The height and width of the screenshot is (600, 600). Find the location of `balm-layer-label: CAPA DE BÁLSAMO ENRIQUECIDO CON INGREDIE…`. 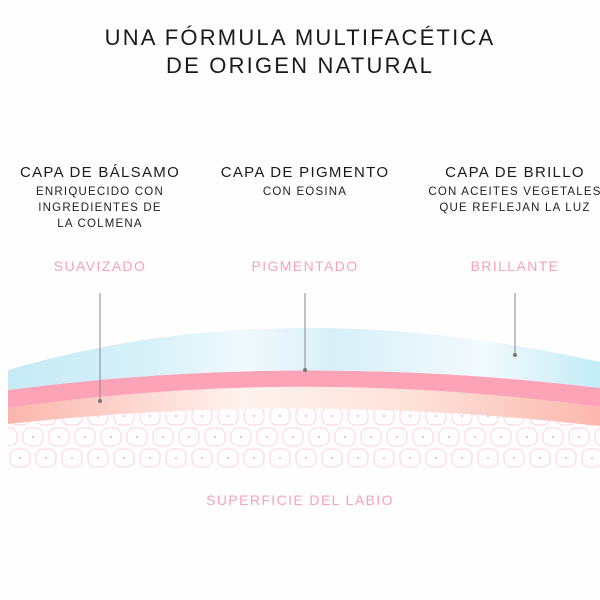

balm-layer-label: CAPA DE BÁLSAMO ENRIQUECIDO CON INGREDIE… is located at coordinates (100, 198).